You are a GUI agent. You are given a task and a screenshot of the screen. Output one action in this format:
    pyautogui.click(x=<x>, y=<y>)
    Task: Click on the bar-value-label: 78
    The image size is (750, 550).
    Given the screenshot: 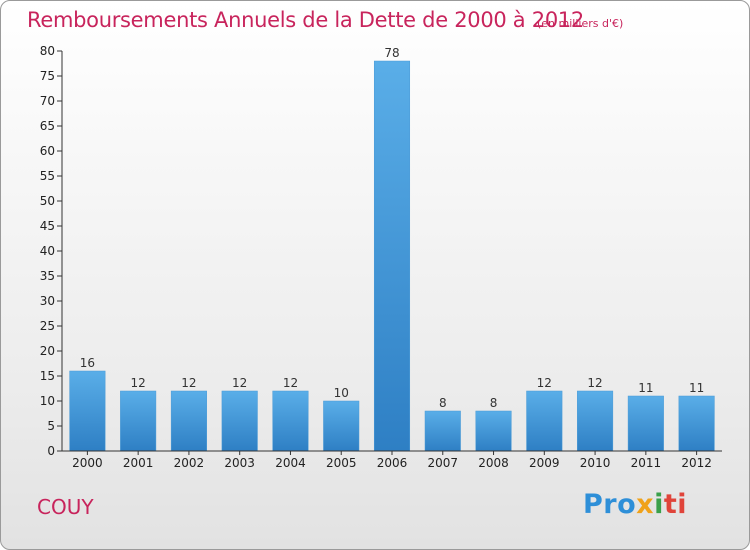 What is the action you would take?
    pyautogui.click(x=391, y=53)
    